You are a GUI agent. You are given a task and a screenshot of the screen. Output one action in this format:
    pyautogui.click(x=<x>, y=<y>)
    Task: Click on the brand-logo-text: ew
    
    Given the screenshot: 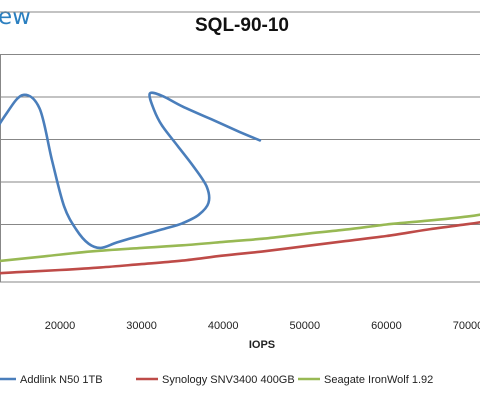 What is the action you would take?
    pyautogui.click(x=15, y=17)
    